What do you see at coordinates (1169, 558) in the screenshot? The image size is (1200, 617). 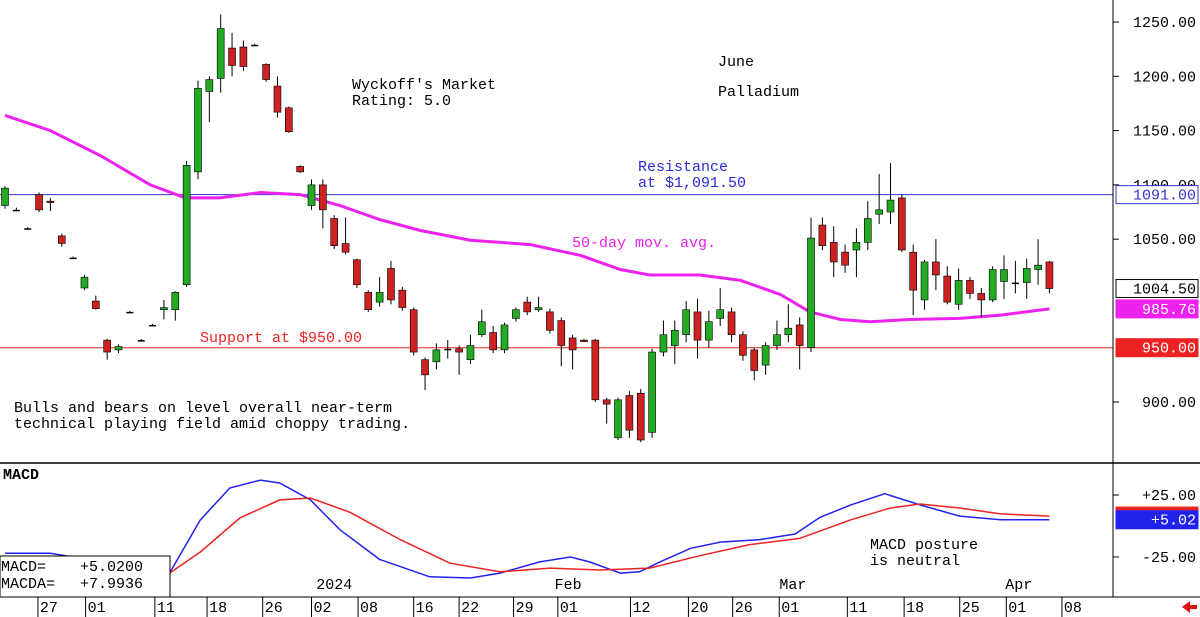 I see `y-tick-label: -25.00` at bounding box center [1169, 558].